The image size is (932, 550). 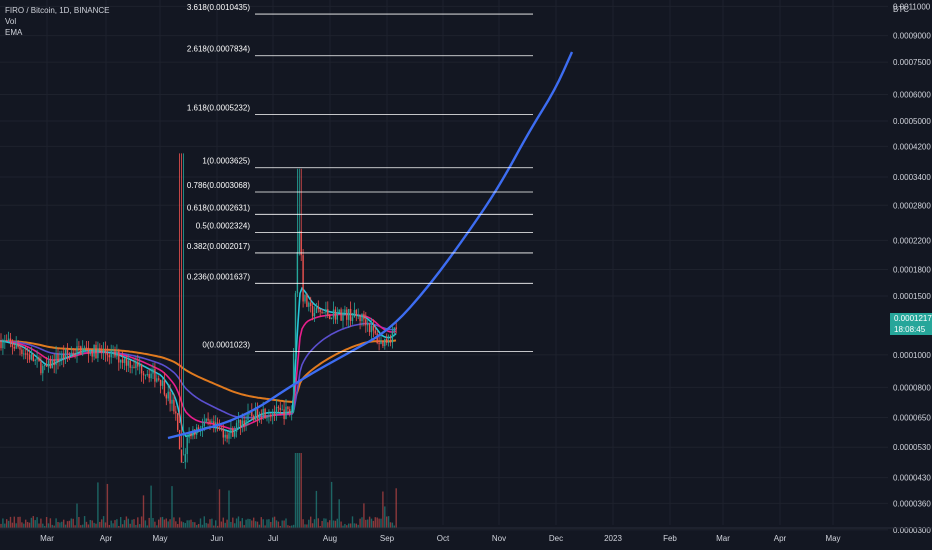 What do you see at coordinates (57, 10) in the screenshot?
I see `symbol-title: FIRO / Bitcoin, 1D, BINANCE` at bounding box center [57, 10].